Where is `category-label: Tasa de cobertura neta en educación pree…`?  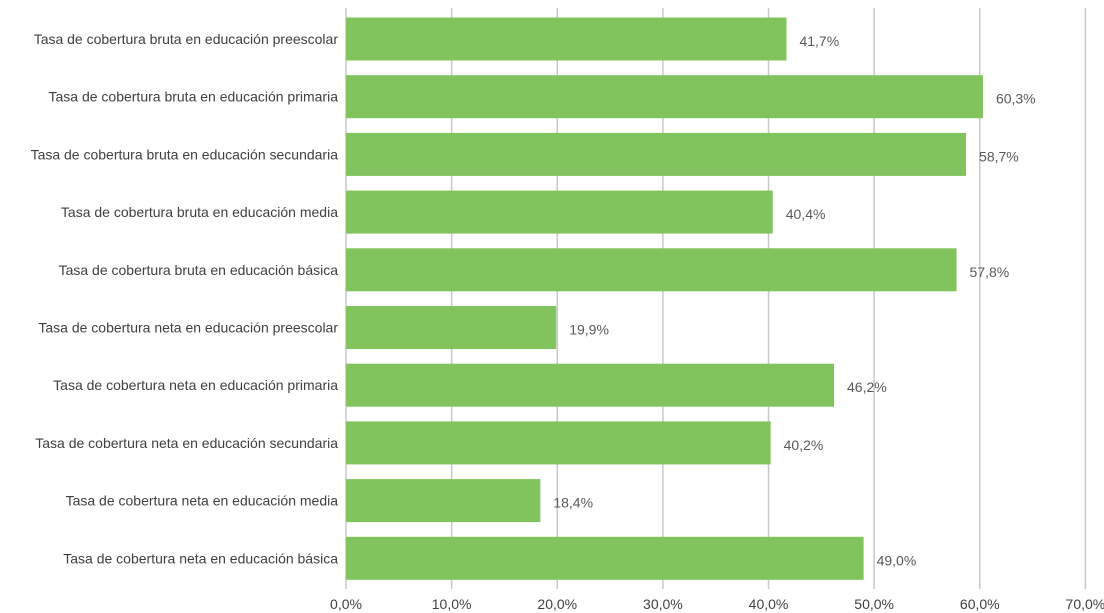 category-label: Tasa de cobertura neta en educación pree… is located at coordinates (188, 328).